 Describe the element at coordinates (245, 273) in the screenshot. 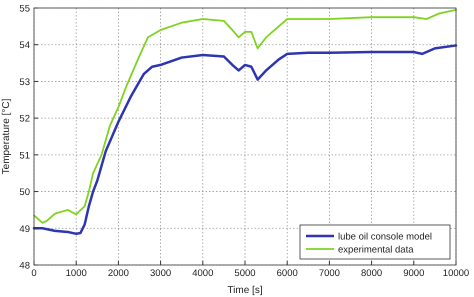

I see `x-tick-label: 5000` at that location.